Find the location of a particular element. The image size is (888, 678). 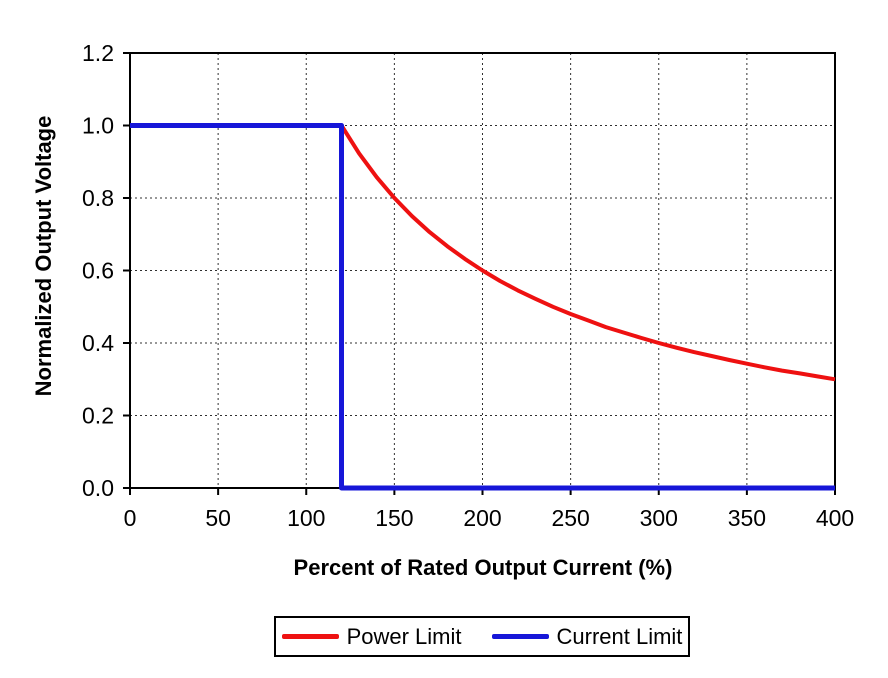

x-tick-label: 400 is located at coordinates (835, 518).